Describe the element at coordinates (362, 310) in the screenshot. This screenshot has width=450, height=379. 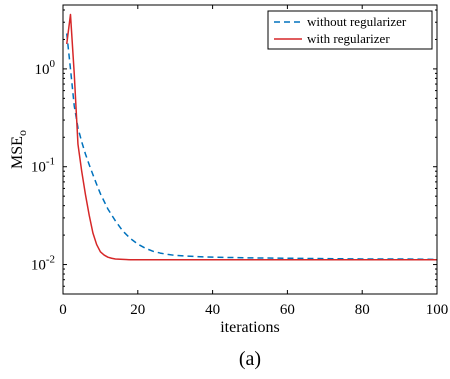
I see `x-tick-label: 80` at that location.